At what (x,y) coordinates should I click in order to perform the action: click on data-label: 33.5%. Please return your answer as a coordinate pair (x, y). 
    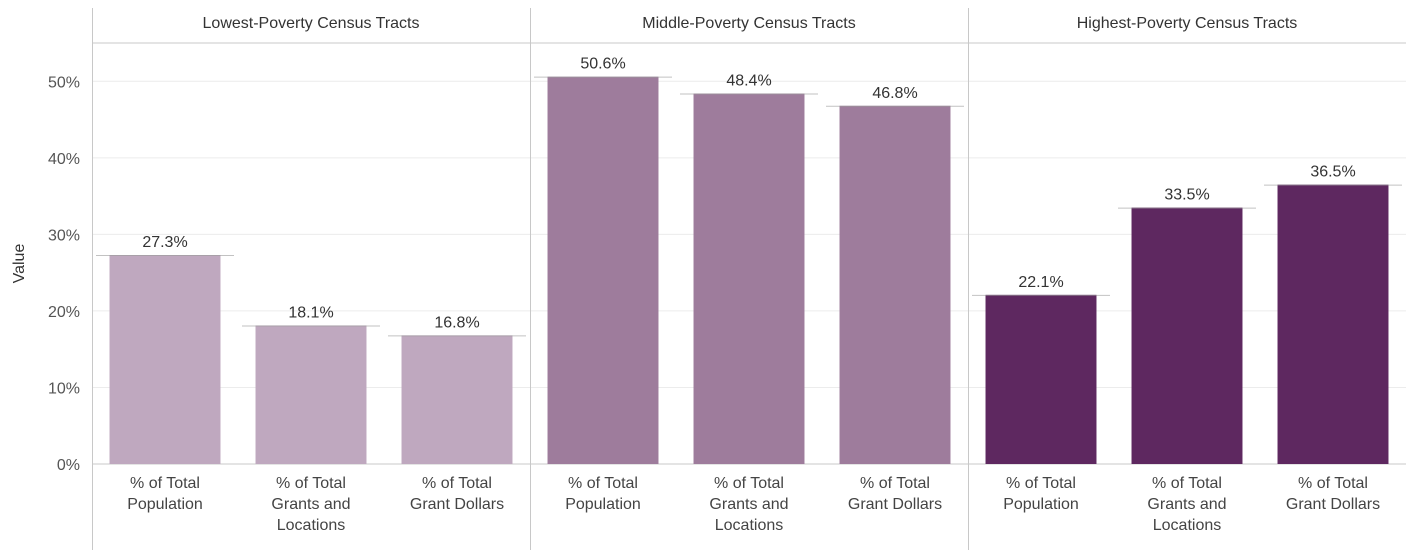
    Looking at the image, I should click on (1186, 195).